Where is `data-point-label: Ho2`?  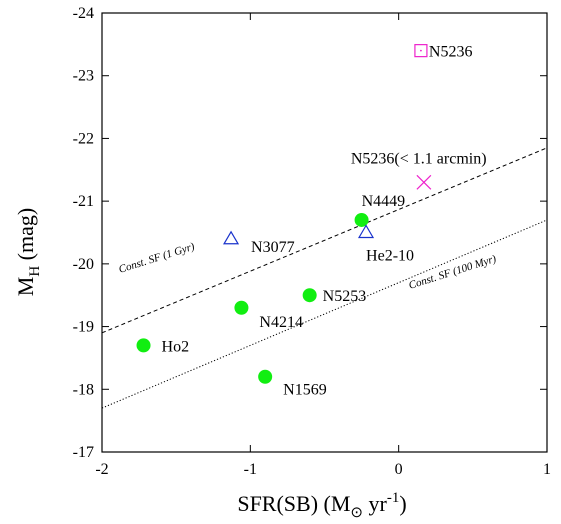 data-point-label: Ho2 is located at coordinates (176, 346).